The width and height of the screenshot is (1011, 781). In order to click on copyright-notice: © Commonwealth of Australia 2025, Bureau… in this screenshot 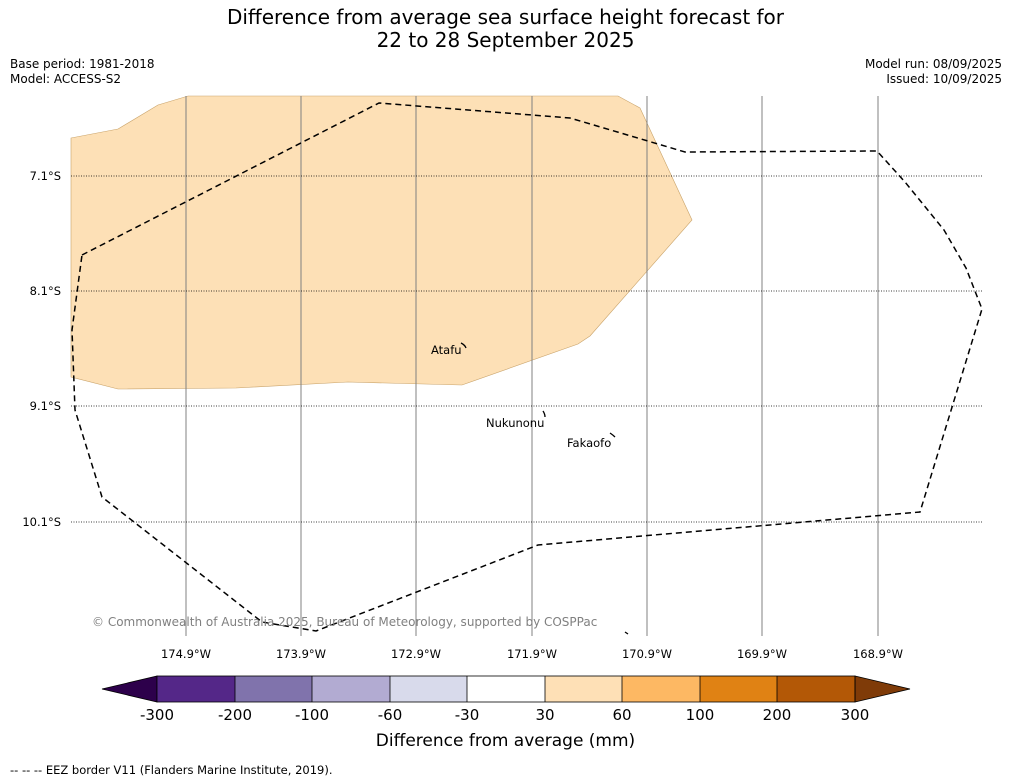, I will do `click(344, 622)`.